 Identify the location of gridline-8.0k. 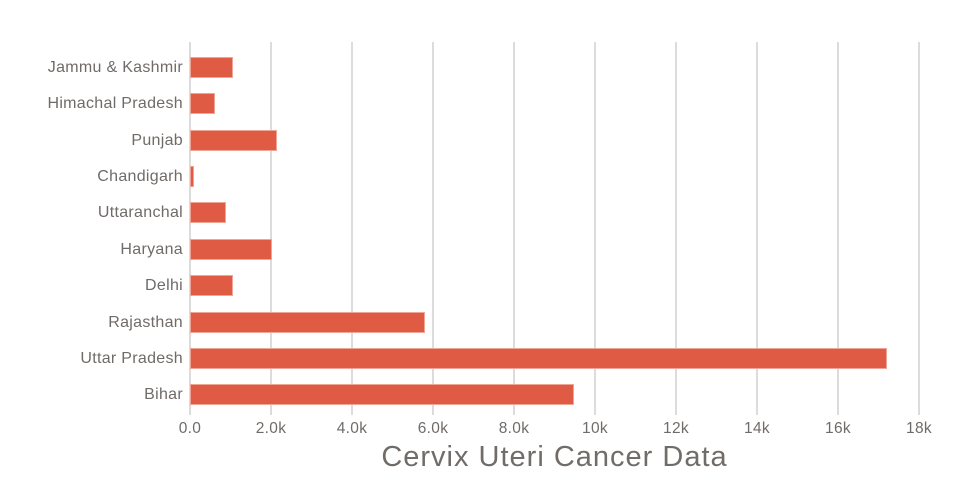
(514, 228).